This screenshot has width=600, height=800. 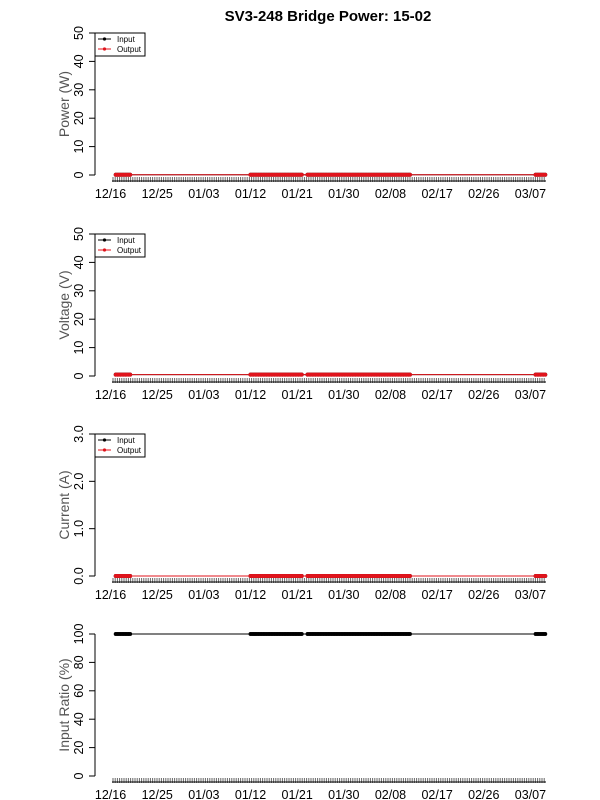 I want to click on y-tick-label: 2.0, so click(x=79, y=481).